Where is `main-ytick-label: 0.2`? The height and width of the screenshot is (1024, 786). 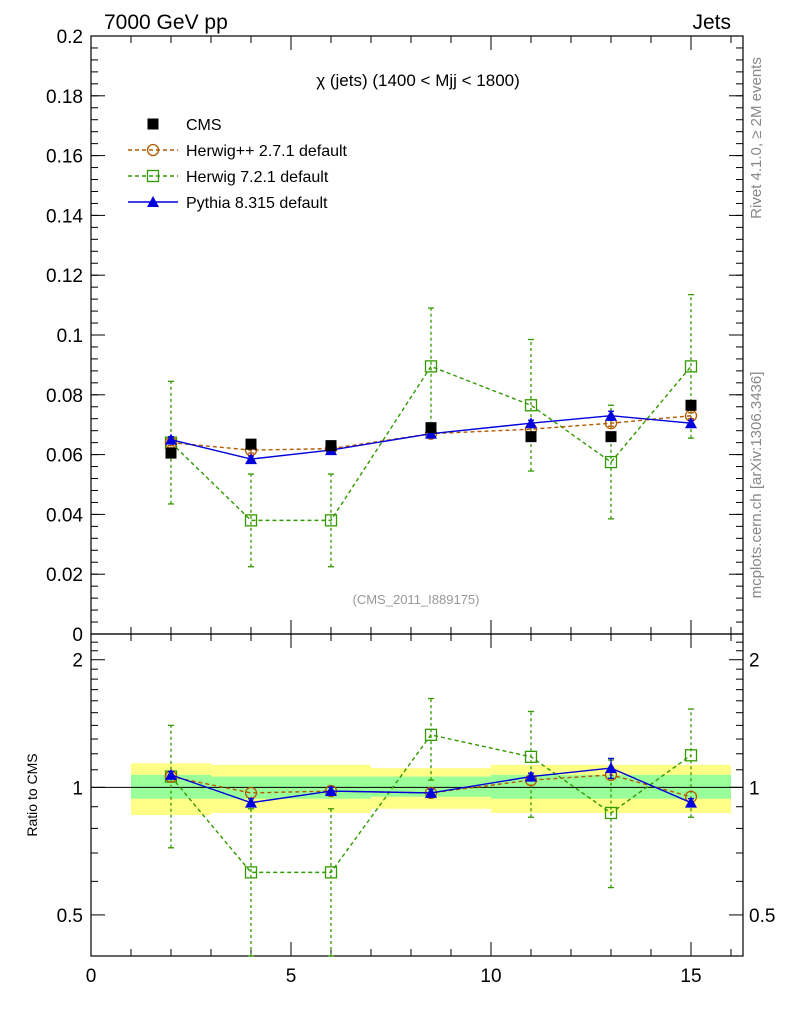
main-ytick-label: 0.2 is located at coordinates (70, 37).